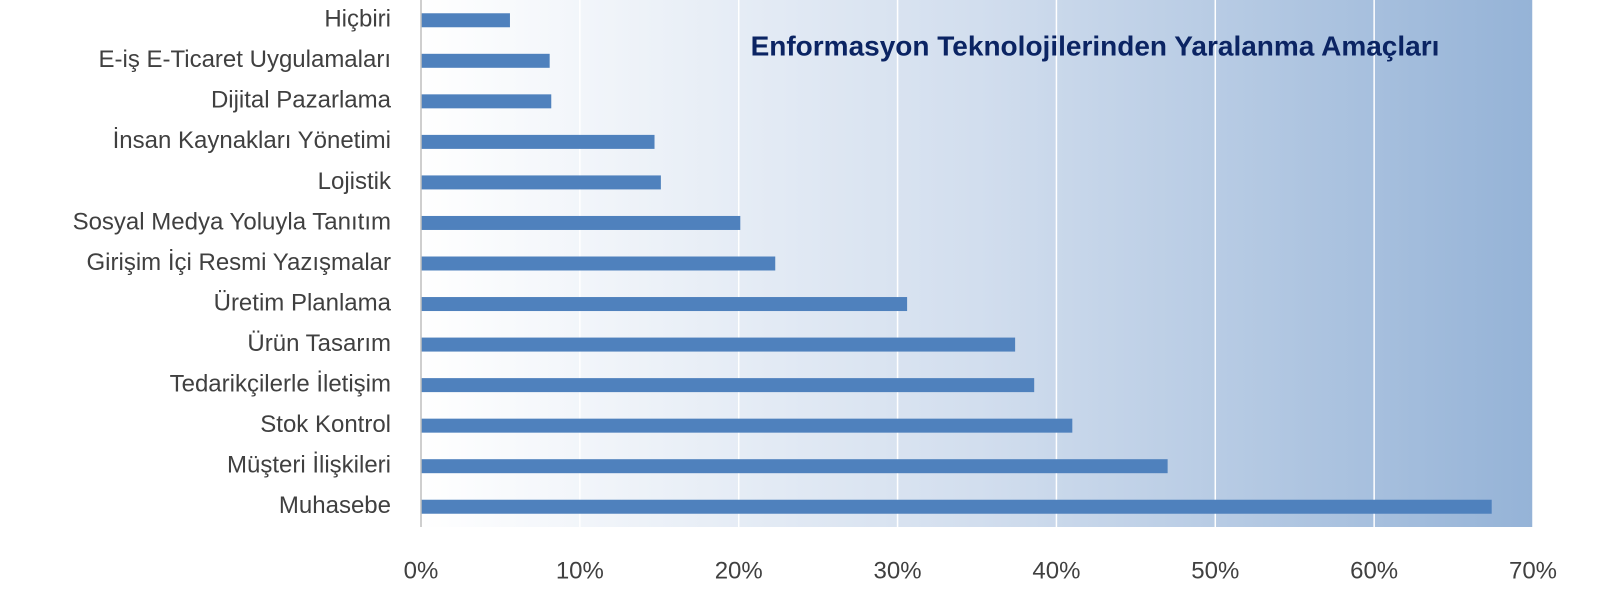 Image resolution: width=1610 pixels, height=607 pixels. I want to click on y-tick-label: Müşteri İlişkileri, so click(309, 465).